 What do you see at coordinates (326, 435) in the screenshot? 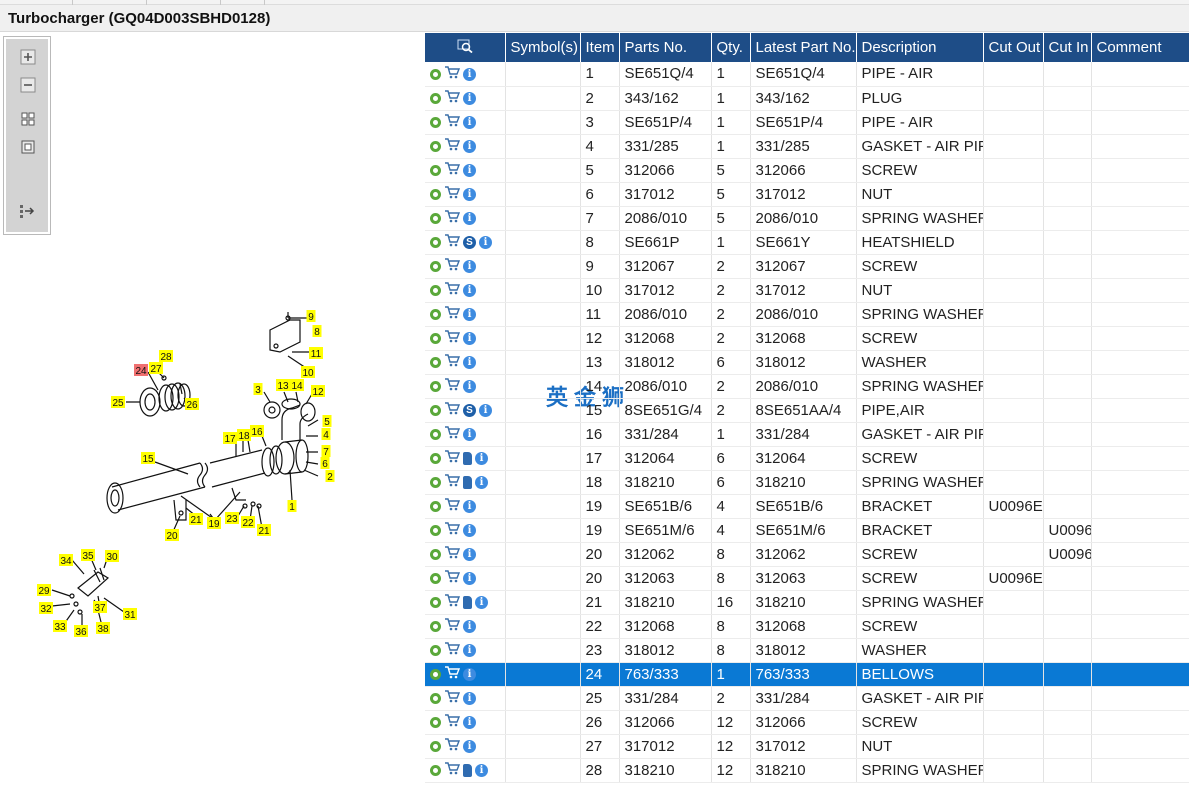
I see `callout-text: 4` at bounding box center [326, 435].